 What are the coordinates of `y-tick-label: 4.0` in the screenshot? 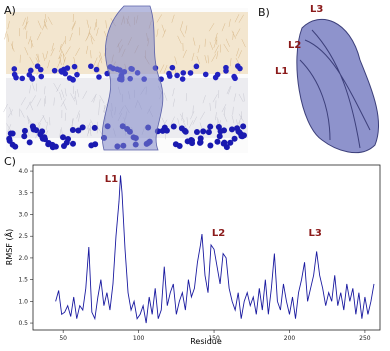 It's located at (23, 171).